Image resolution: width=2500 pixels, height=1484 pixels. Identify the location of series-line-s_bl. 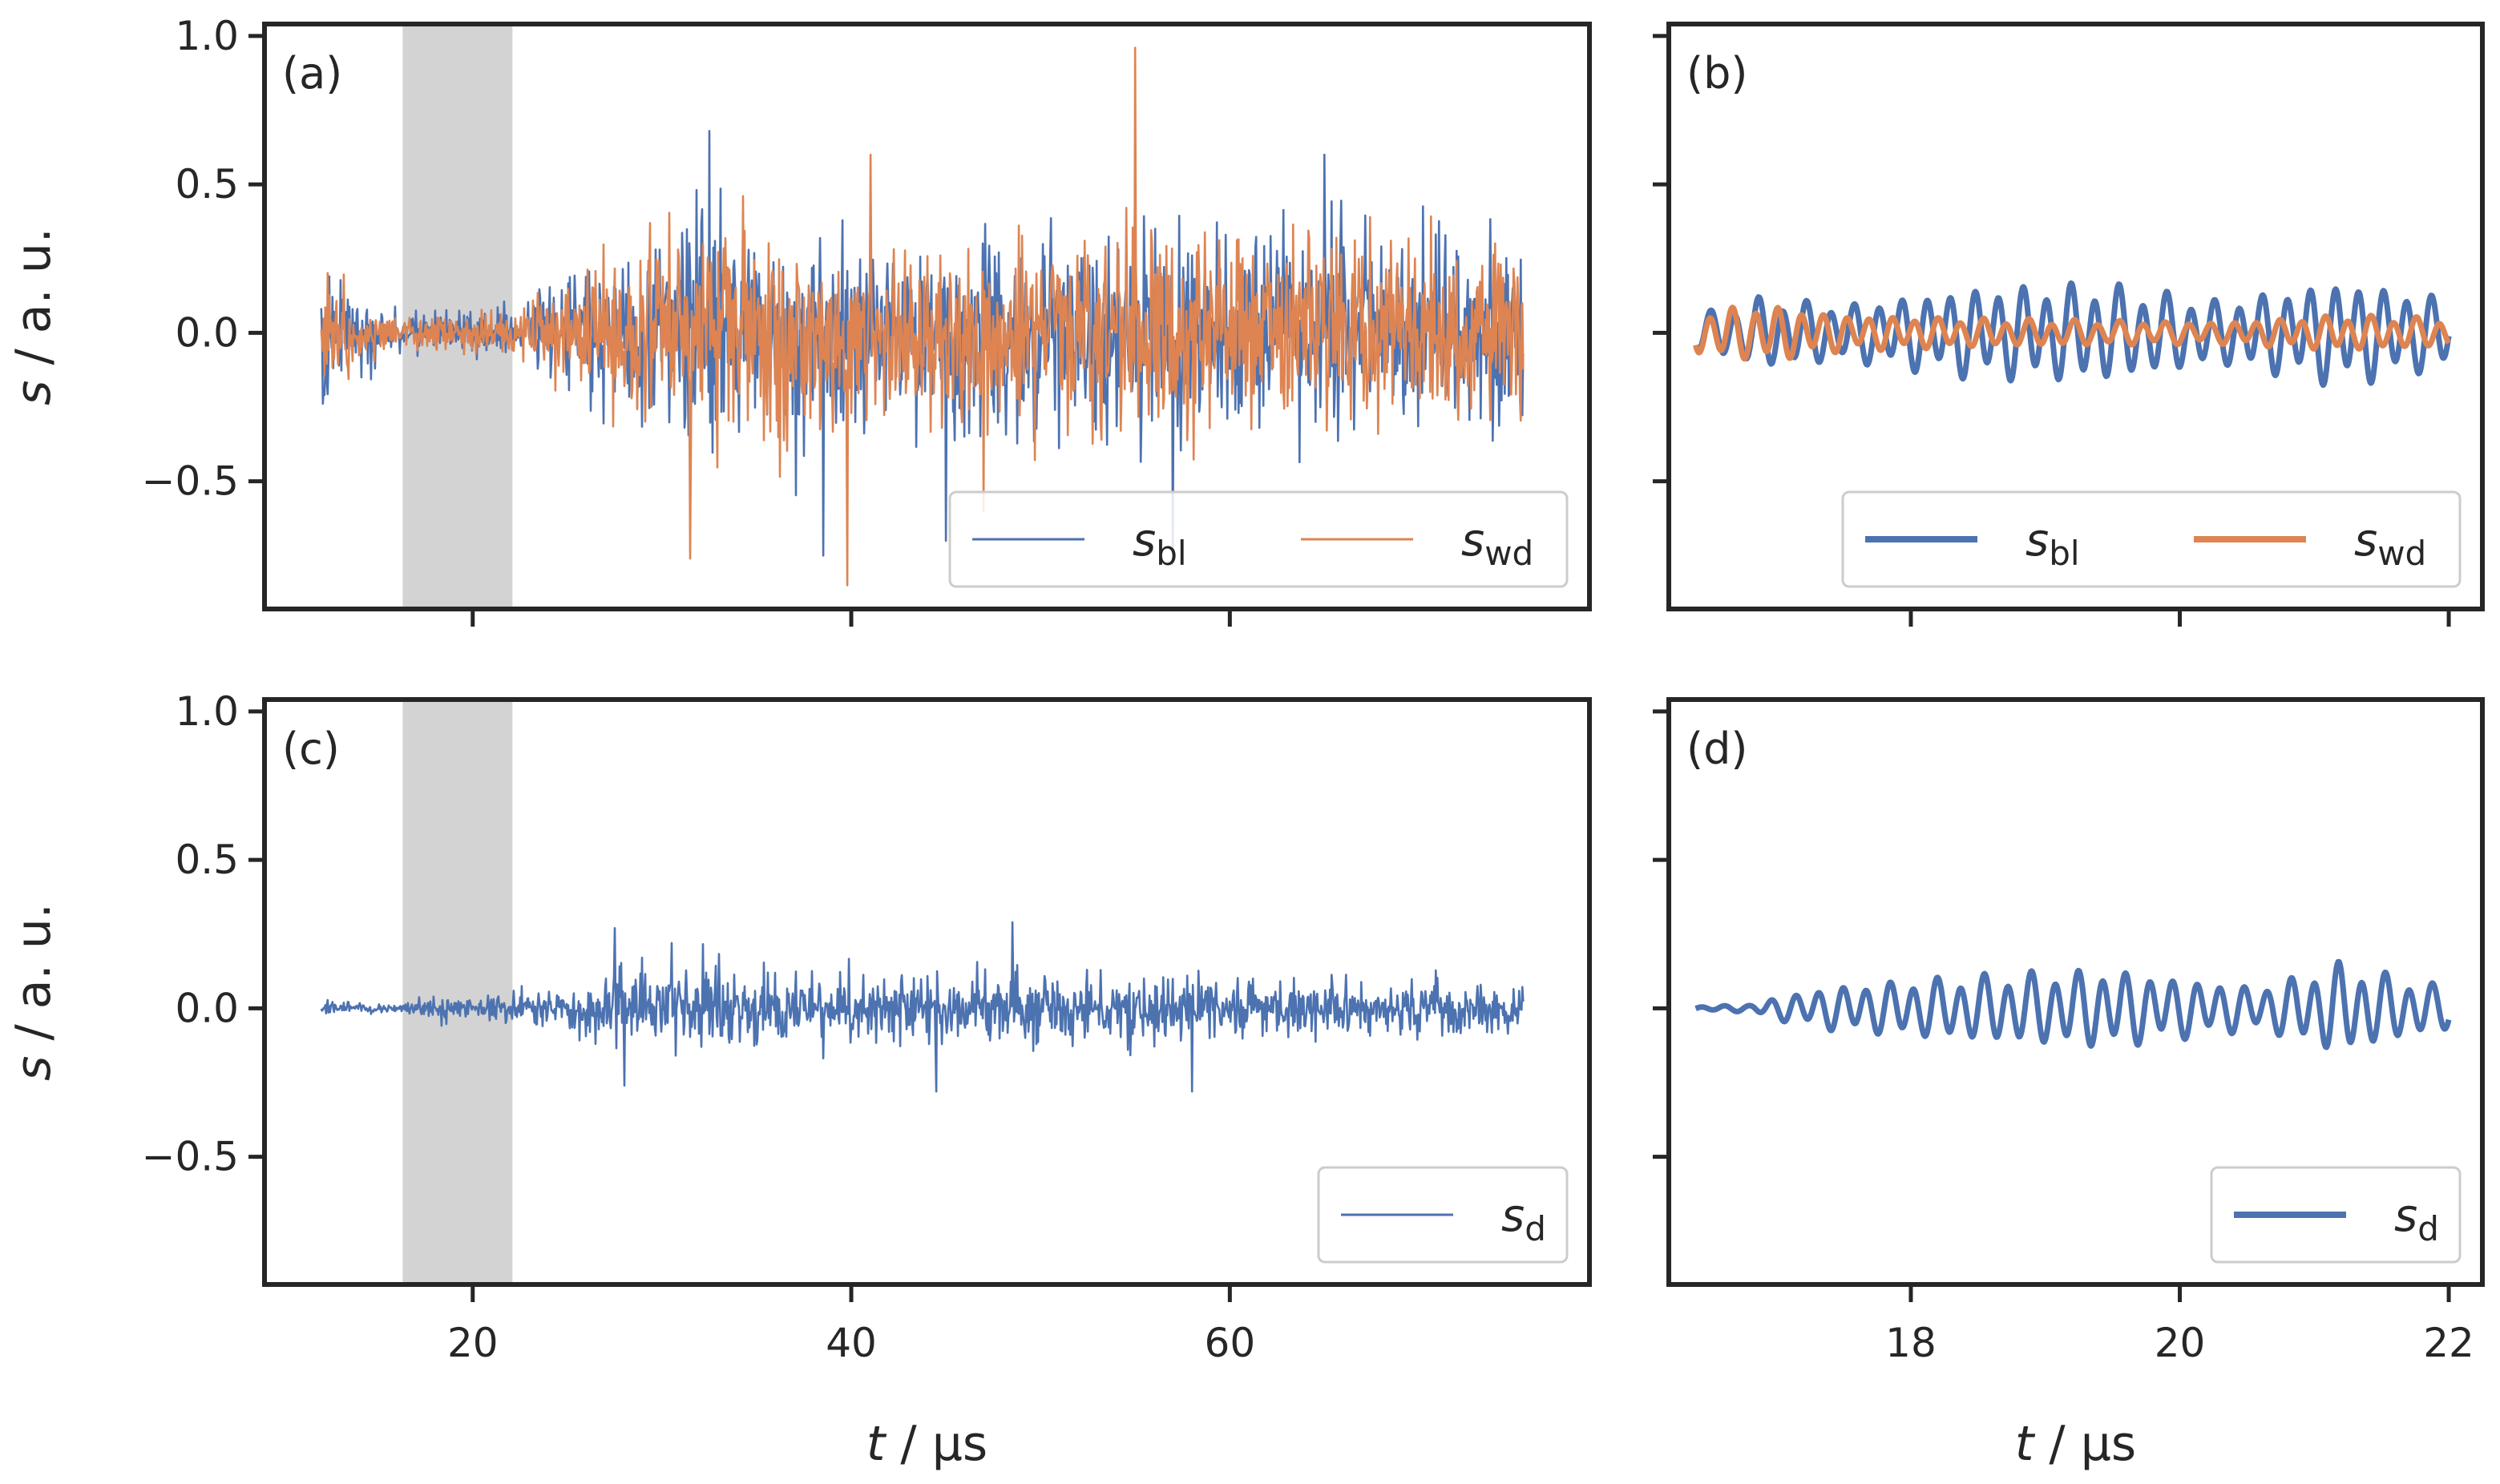
(2072, 335).